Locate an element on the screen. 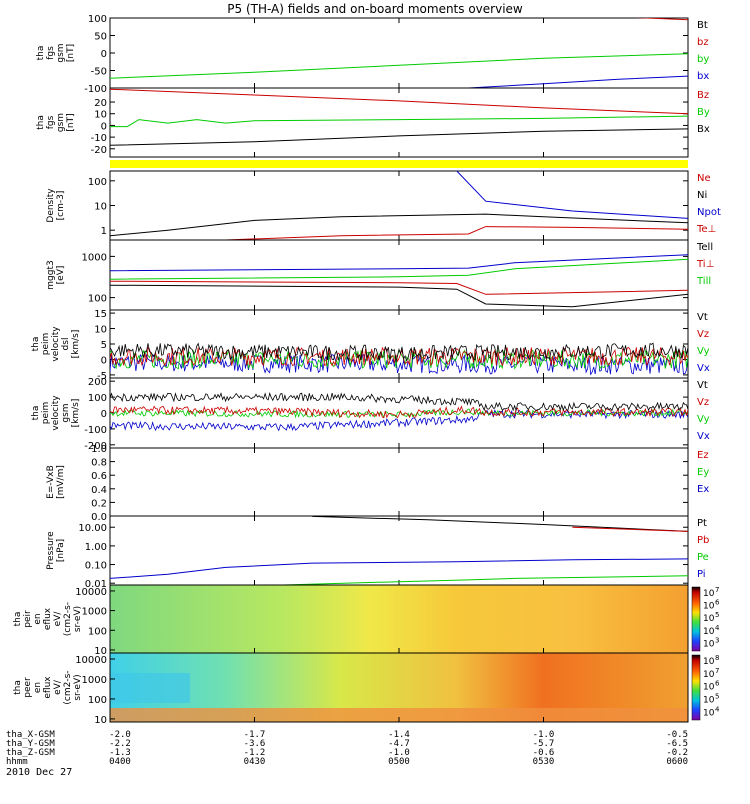 Image resolution: width=750 pixels, height=804 pixels. y-axis-label: Density is located at coordinates (51, 205).